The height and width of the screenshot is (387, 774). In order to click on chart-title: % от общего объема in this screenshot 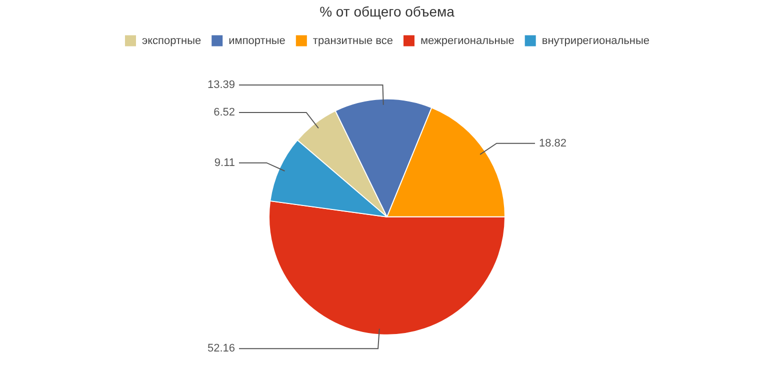, I will do `click(387, 11)`.